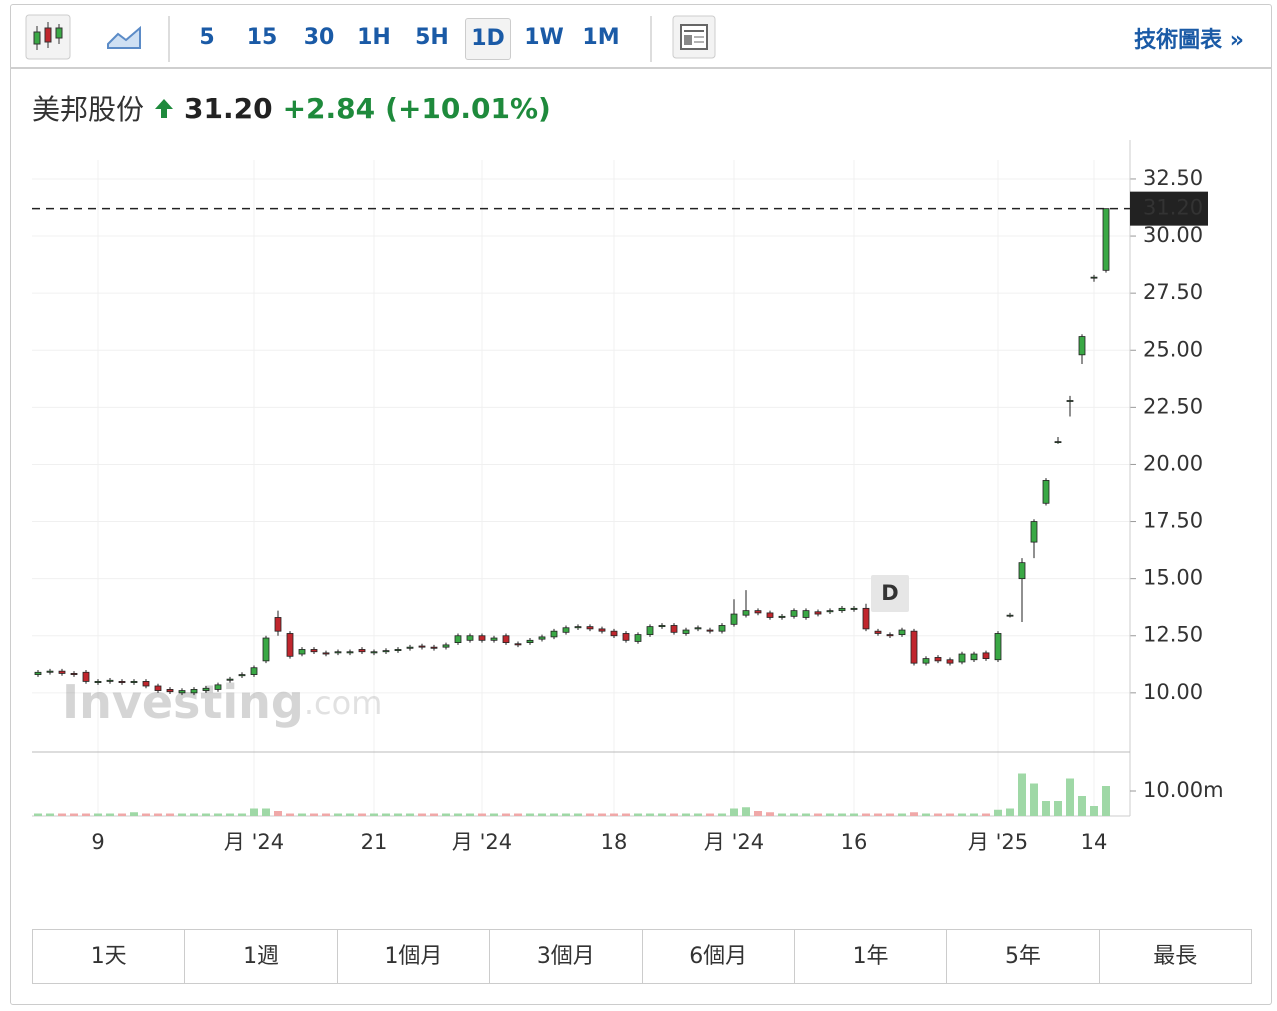 This screenshot has width=1277, height=1011. Describe the element at coordinates (998, 842) in the screenshot. I see `x-tick-label: 月 '25` at that location.